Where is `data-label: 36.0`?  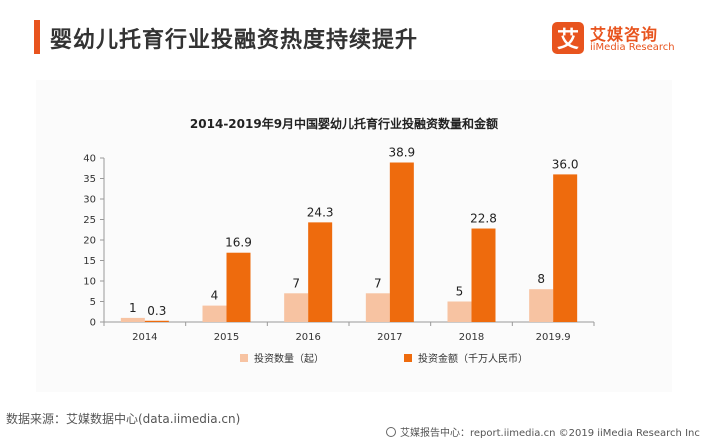 data-label: 36.0 is located at coordinates (565, 164).